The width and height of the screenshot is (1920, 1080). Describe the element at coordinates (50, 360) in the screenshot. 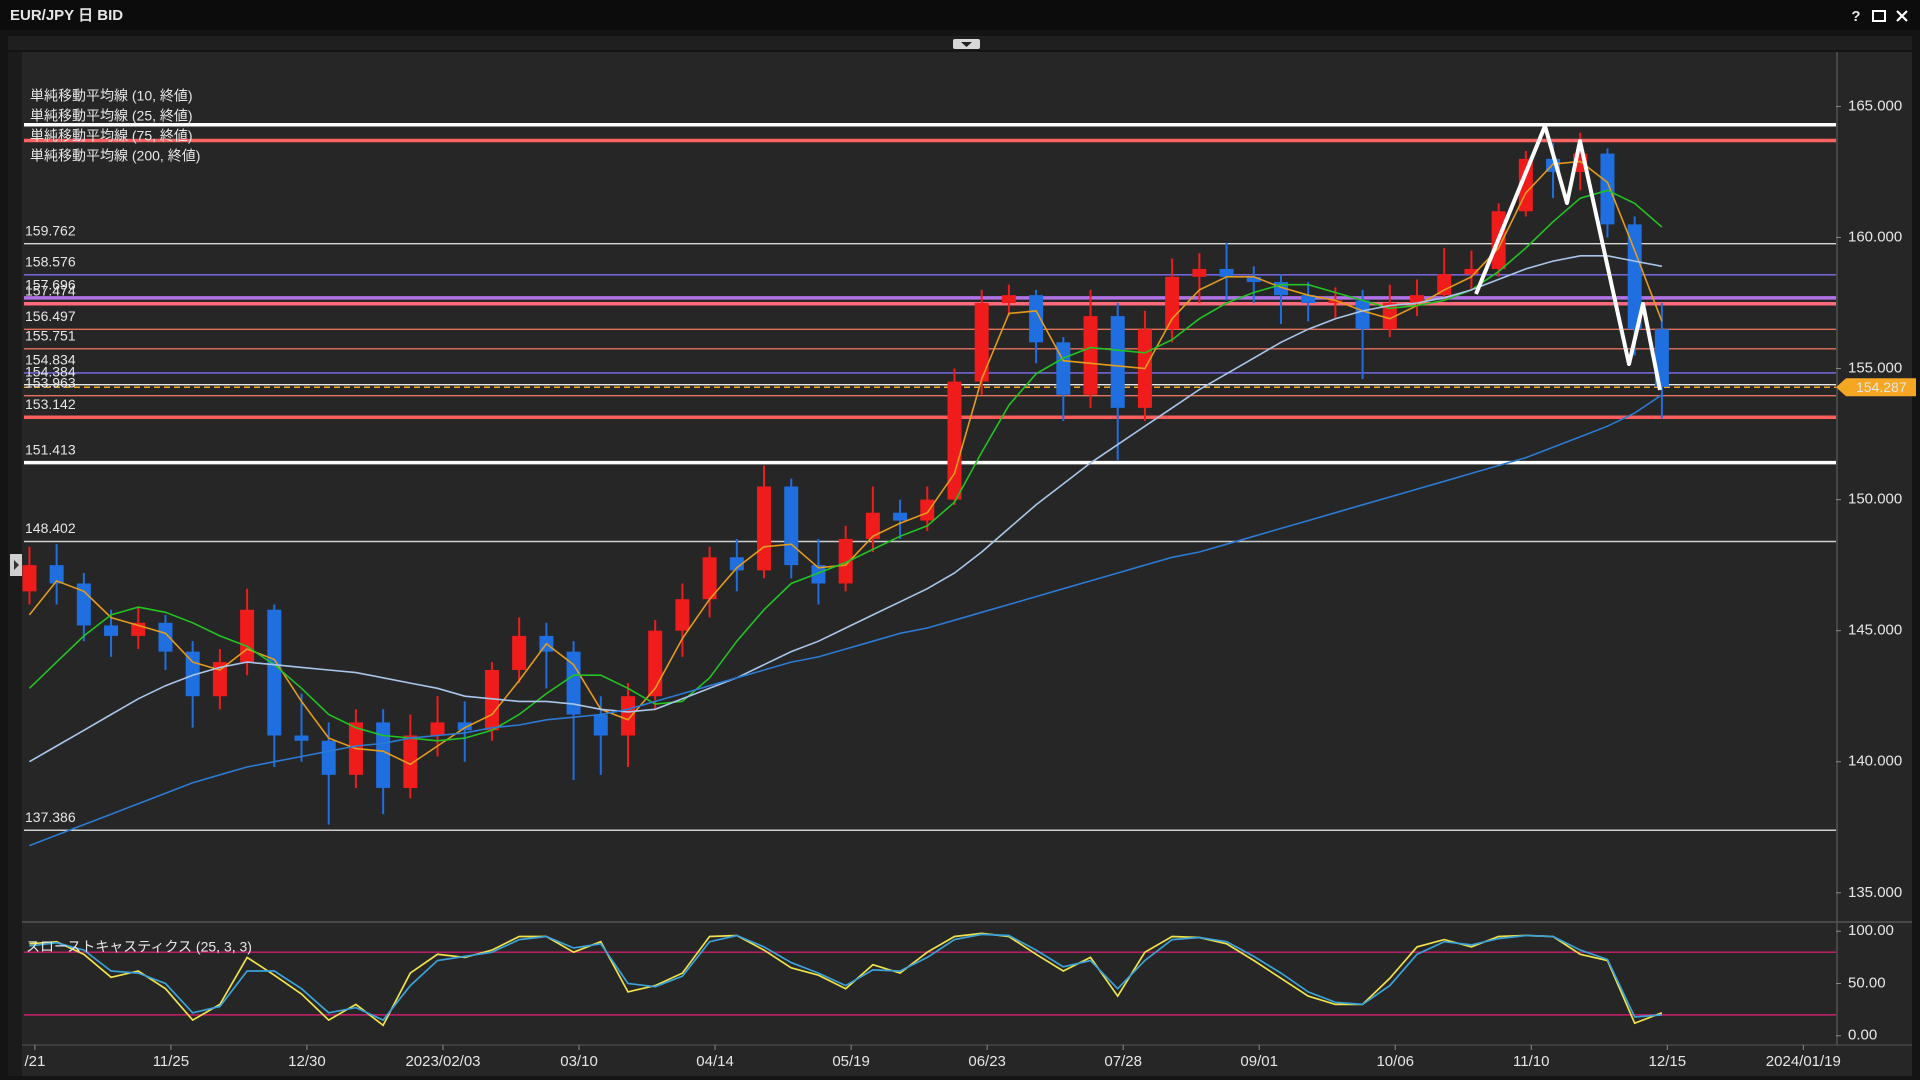

I see `price-level-label: 154.834` at that location.